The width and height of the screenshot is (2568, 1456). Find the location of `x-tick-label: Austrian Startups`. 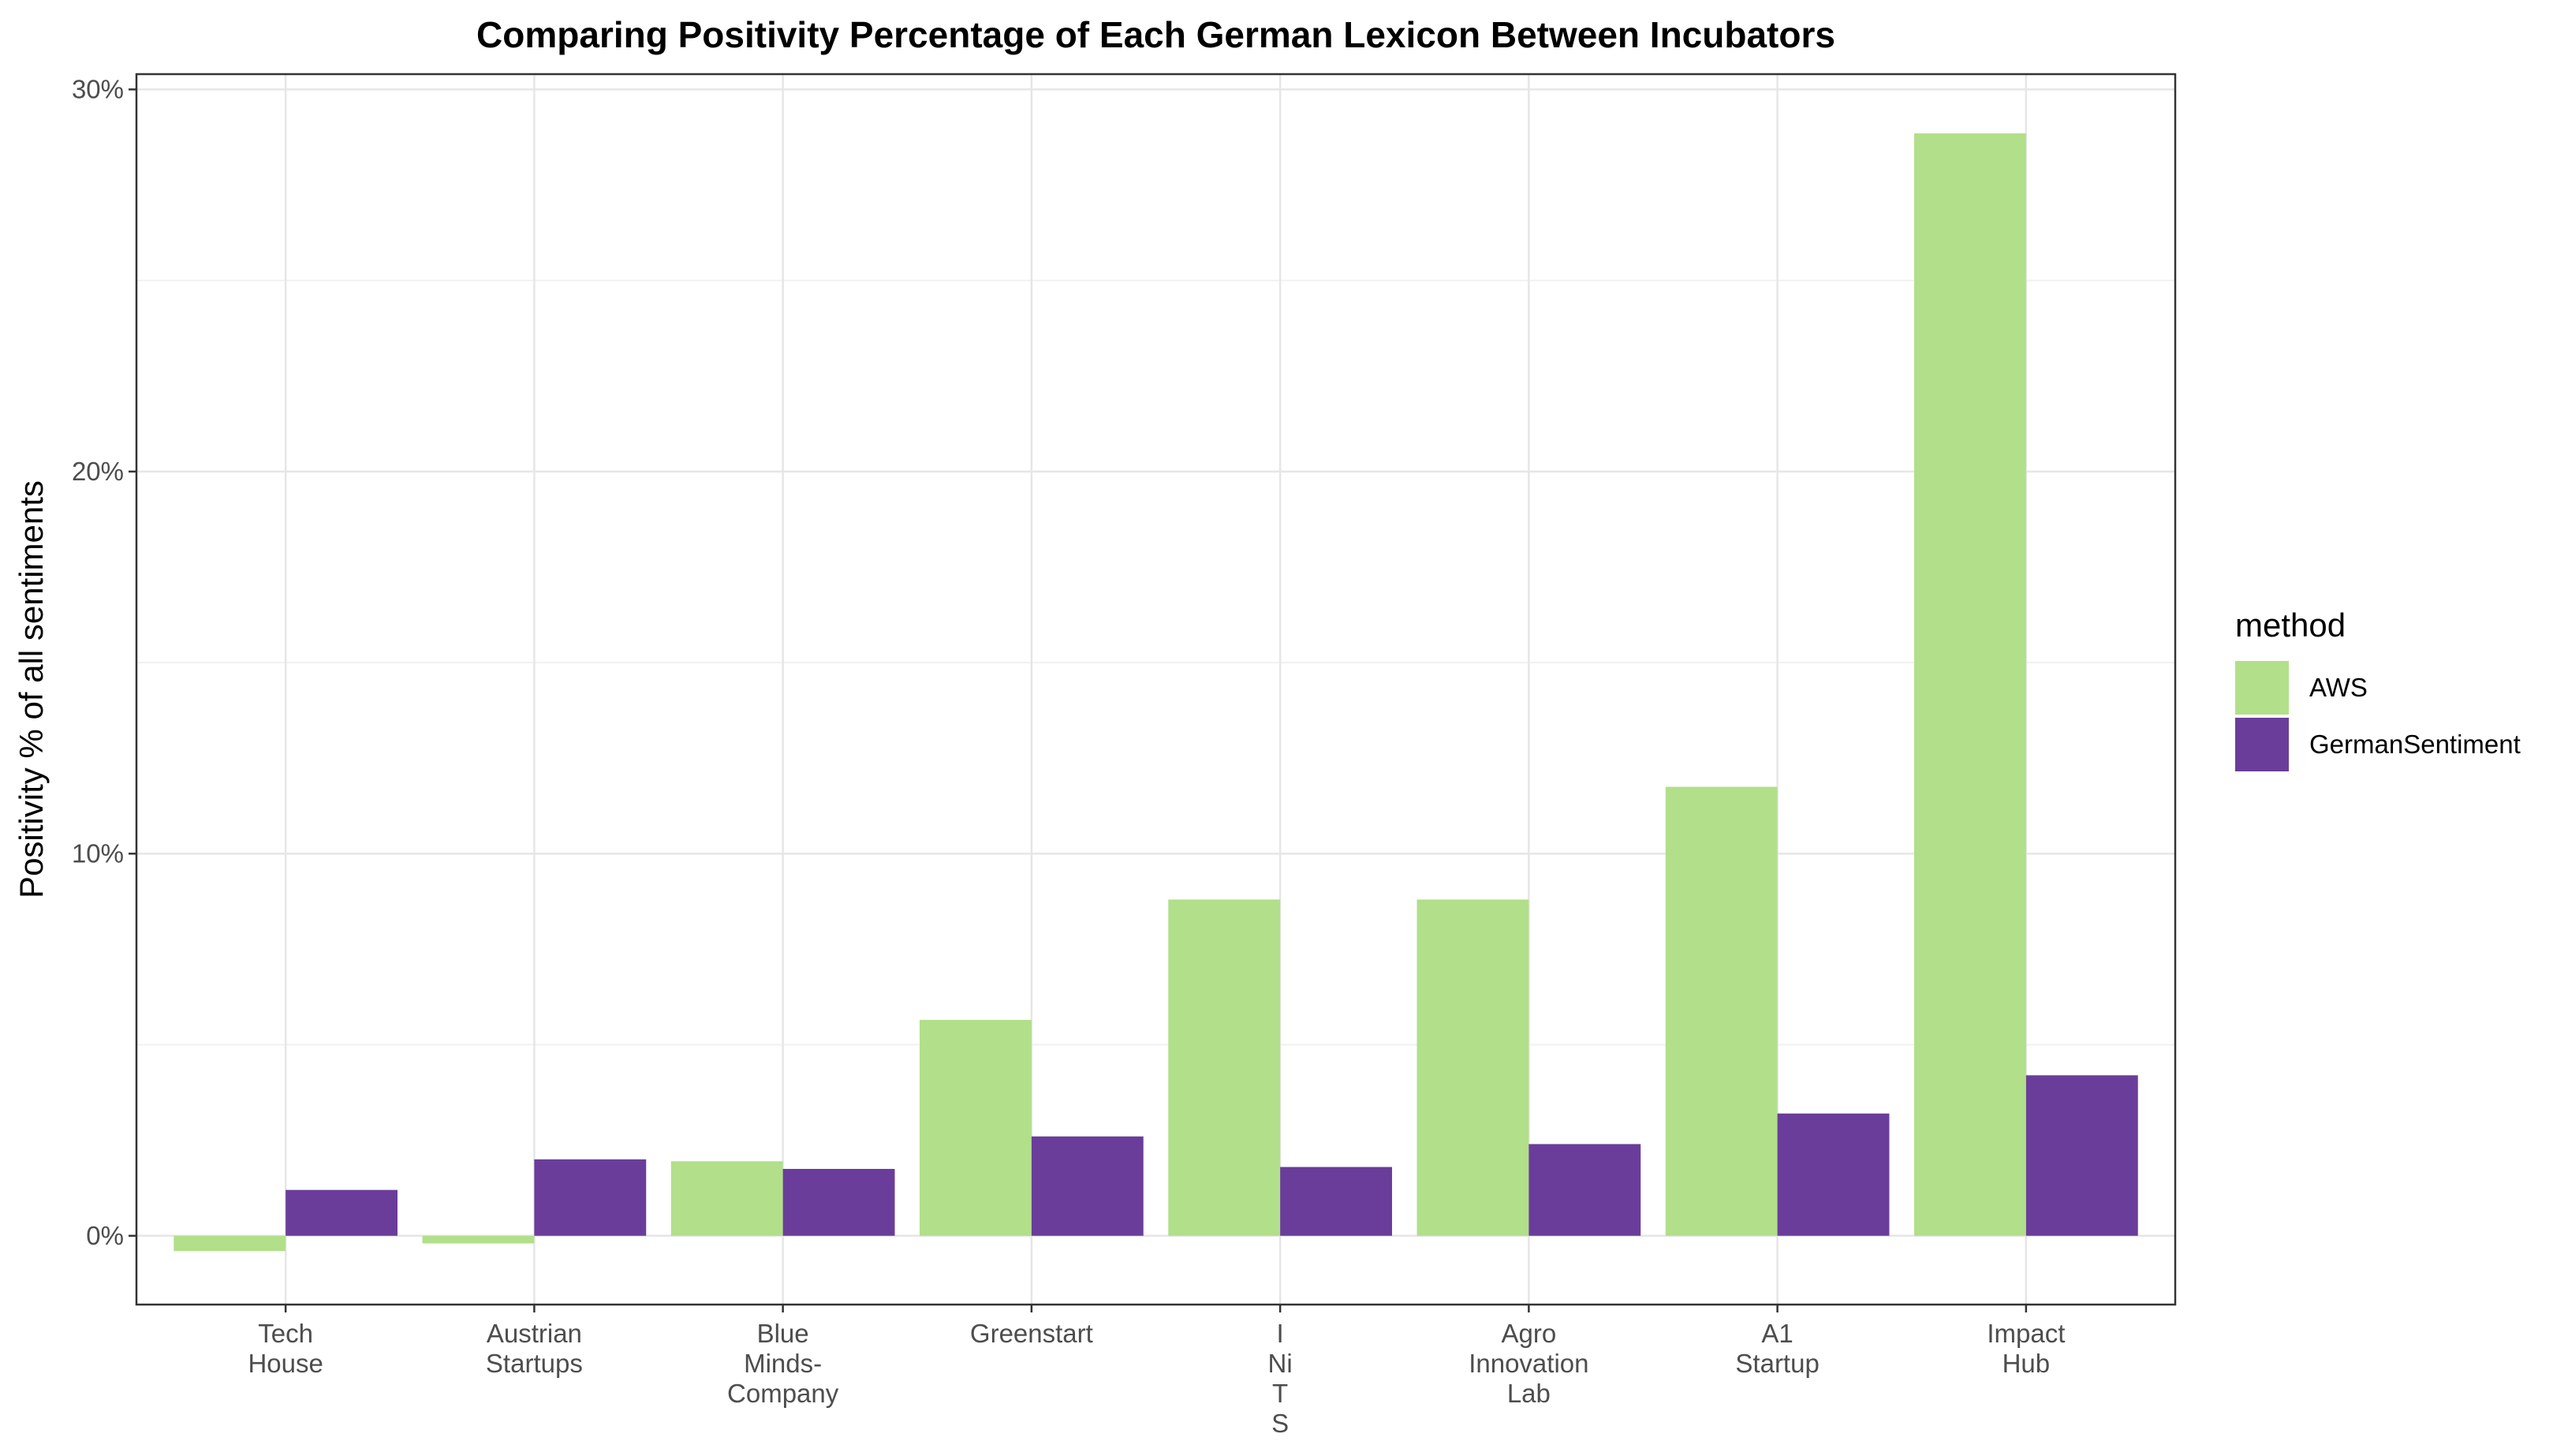

x-tick-label: Austrian Startups is located at coordinates (534, 1348).